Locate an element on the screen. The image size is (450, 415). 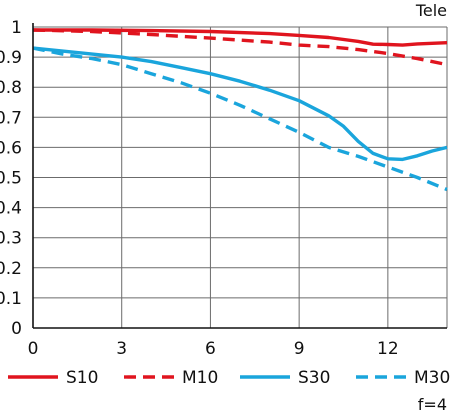
y-tick-label: 0.4 is located at coordinates (11, 209).